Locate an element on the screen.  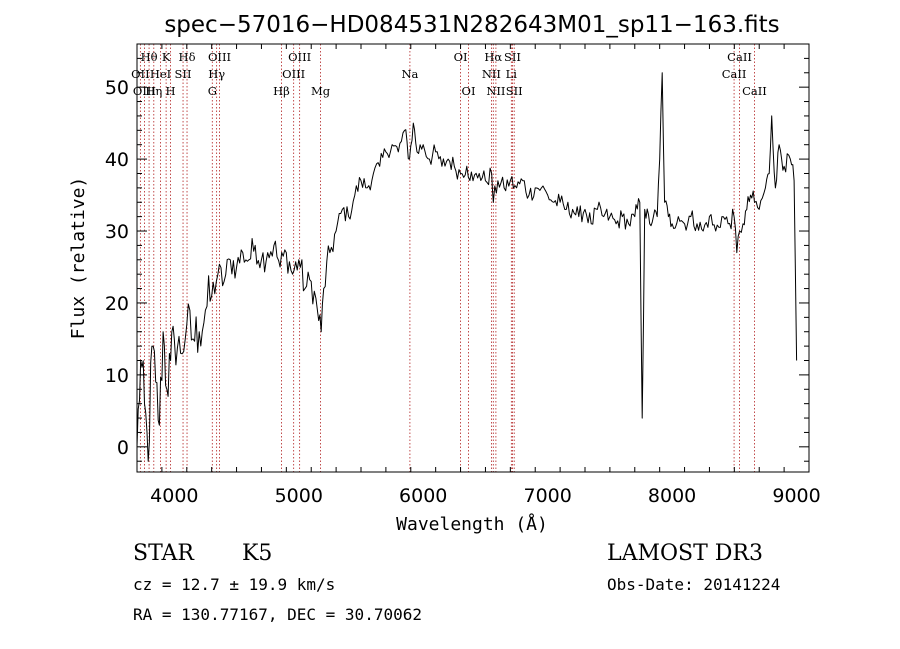
line-marker-label: Hα is located at coordinates (493, 57).